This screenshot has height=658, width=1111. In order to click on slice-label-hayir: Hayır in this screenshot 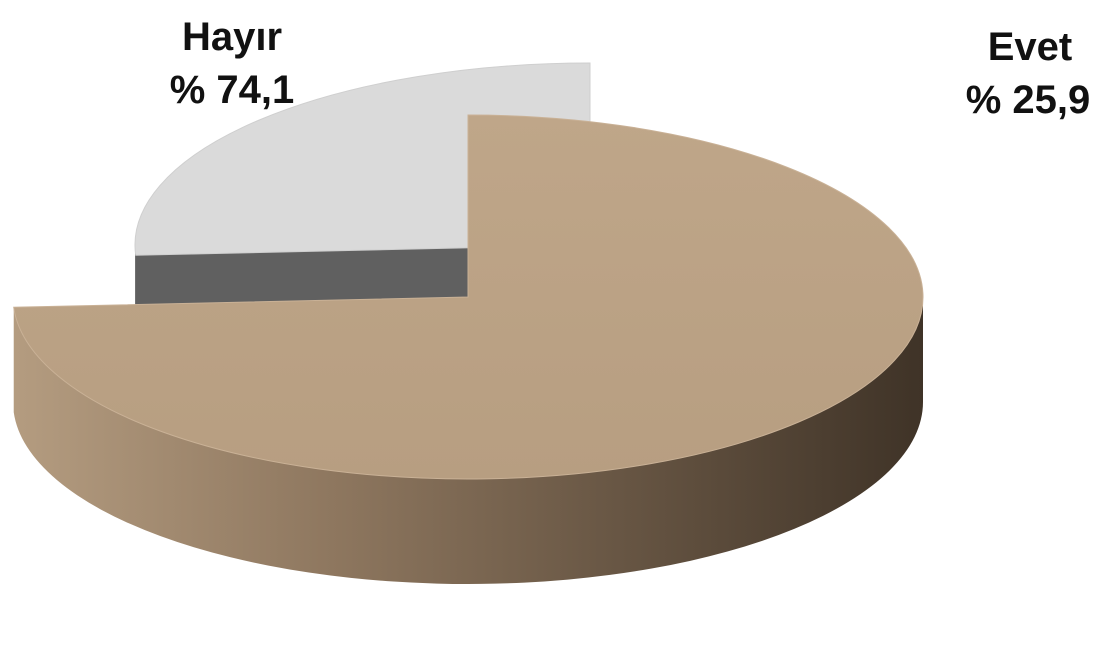, I will do `click(232, 37)`.